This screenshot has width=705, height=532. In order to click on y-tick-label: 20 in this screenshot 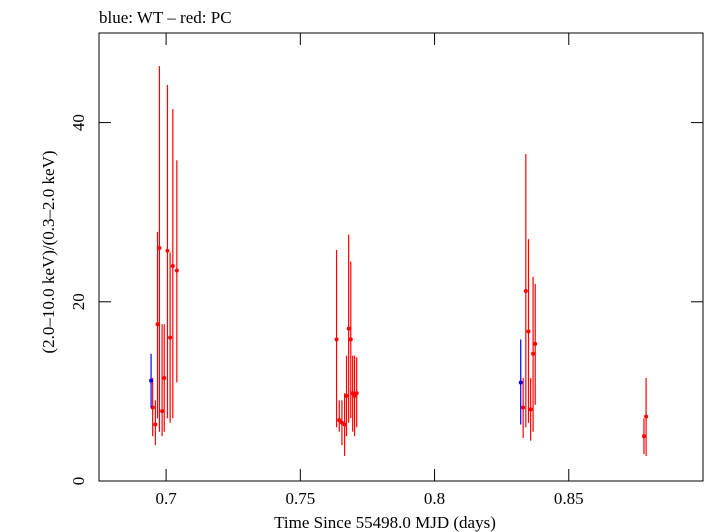, I will do `click(78, 301)`.